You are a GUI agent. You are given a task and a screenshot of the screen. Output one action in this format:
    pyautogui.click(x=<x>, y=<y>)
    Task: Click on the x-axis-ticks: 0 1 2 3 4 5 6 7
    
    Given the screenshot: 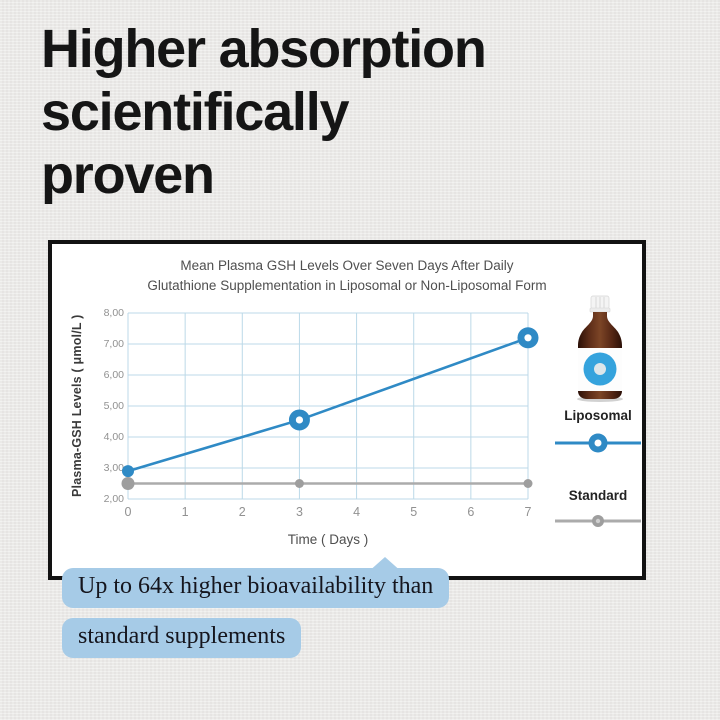 What is the action you would take?
    pyautogui.click(x=328, y=513)
    